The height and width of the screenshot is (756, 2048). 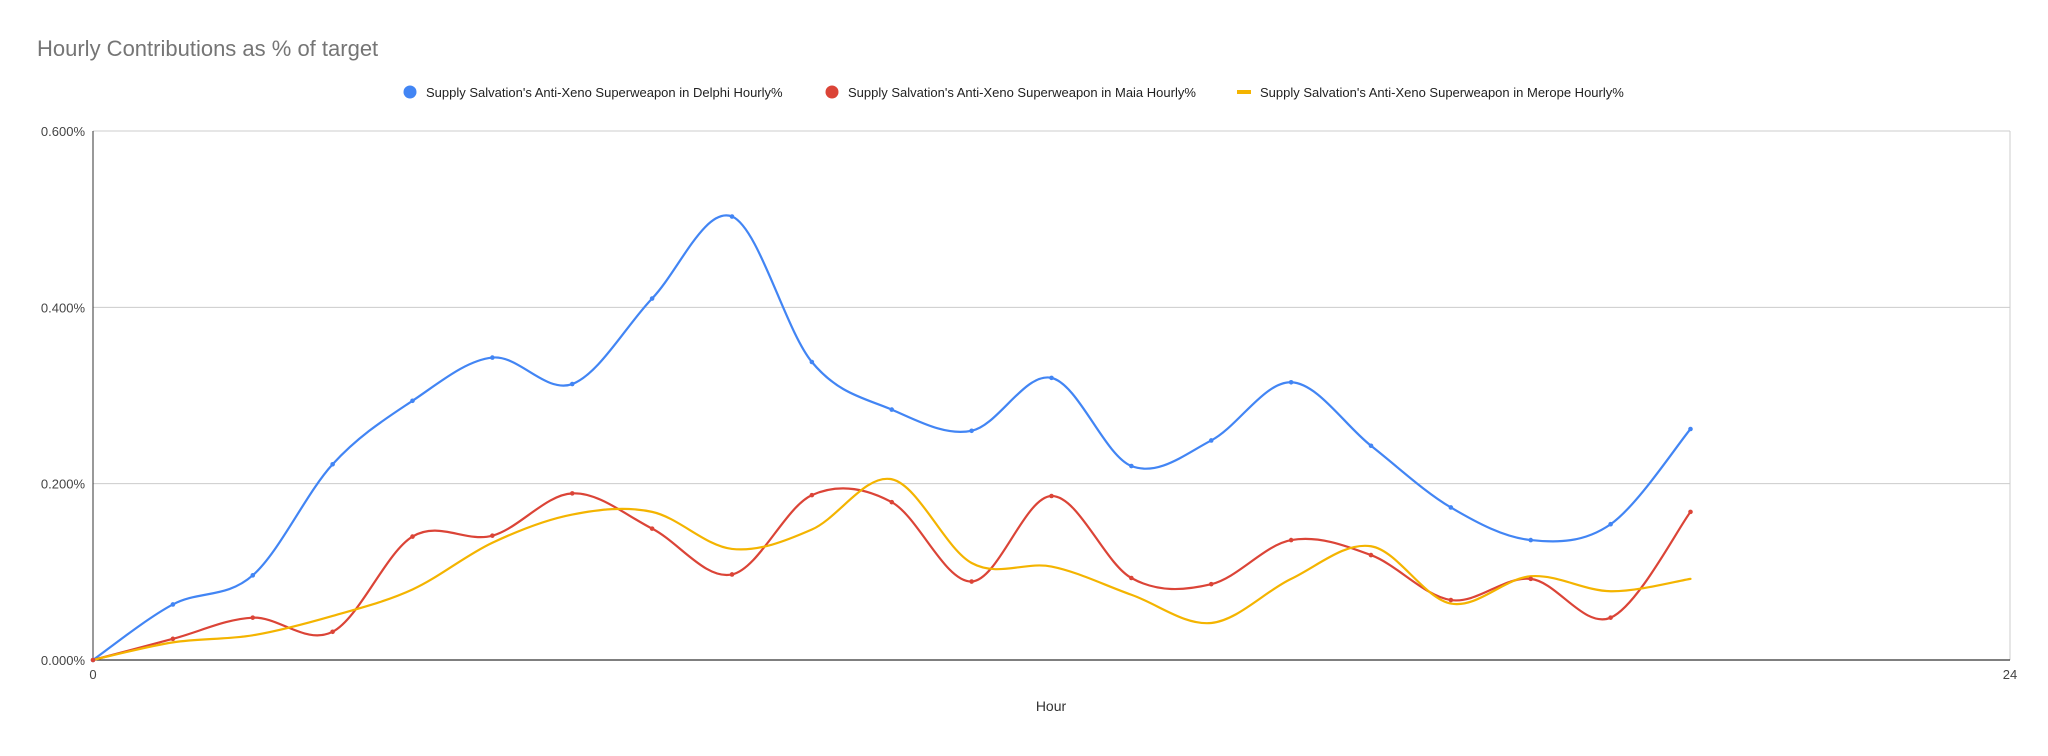 What do you see at coordinates (63, 660) in the screenshot?
I see `y-tick-label: 0.000%` at bounding box center [63, 660].